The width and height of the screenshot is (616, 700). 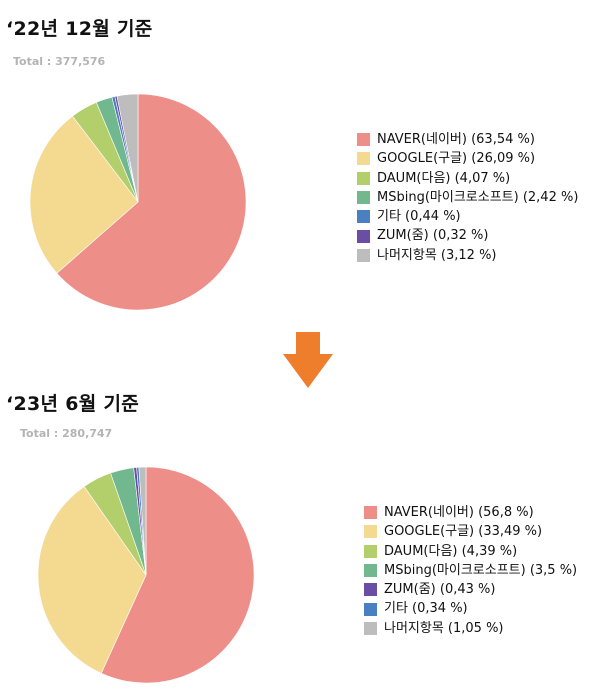 What do you see at coordinates (419, 217) in the screenshot?
I see `legend-label: 기타 (0,44 %)` at bounding box center [419, 217].